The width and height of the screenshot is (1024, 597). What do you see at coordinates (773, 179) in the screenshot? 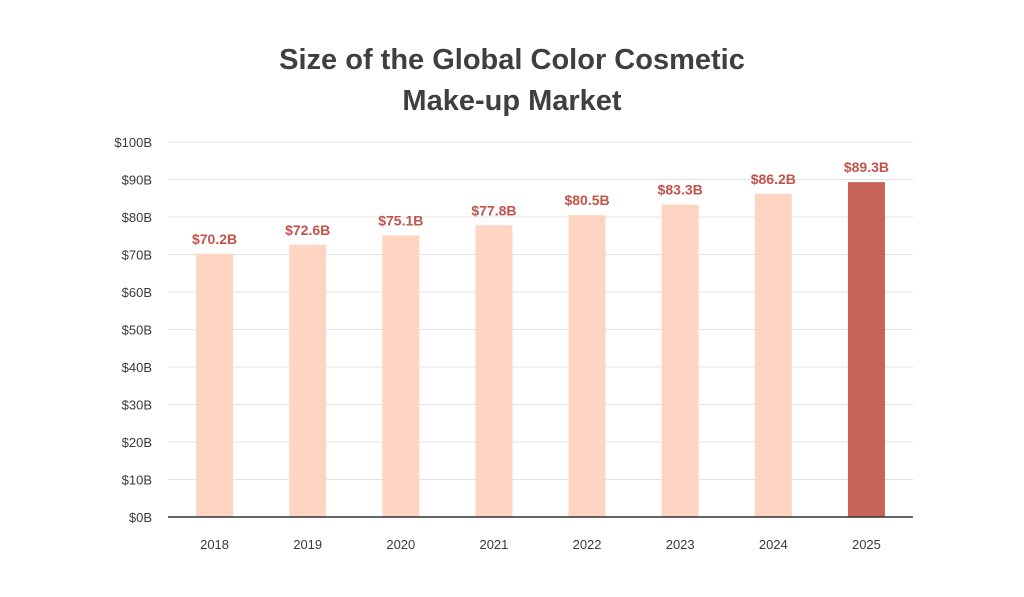
I see `data-label: $86.2B` at bounding box center [773, 179].